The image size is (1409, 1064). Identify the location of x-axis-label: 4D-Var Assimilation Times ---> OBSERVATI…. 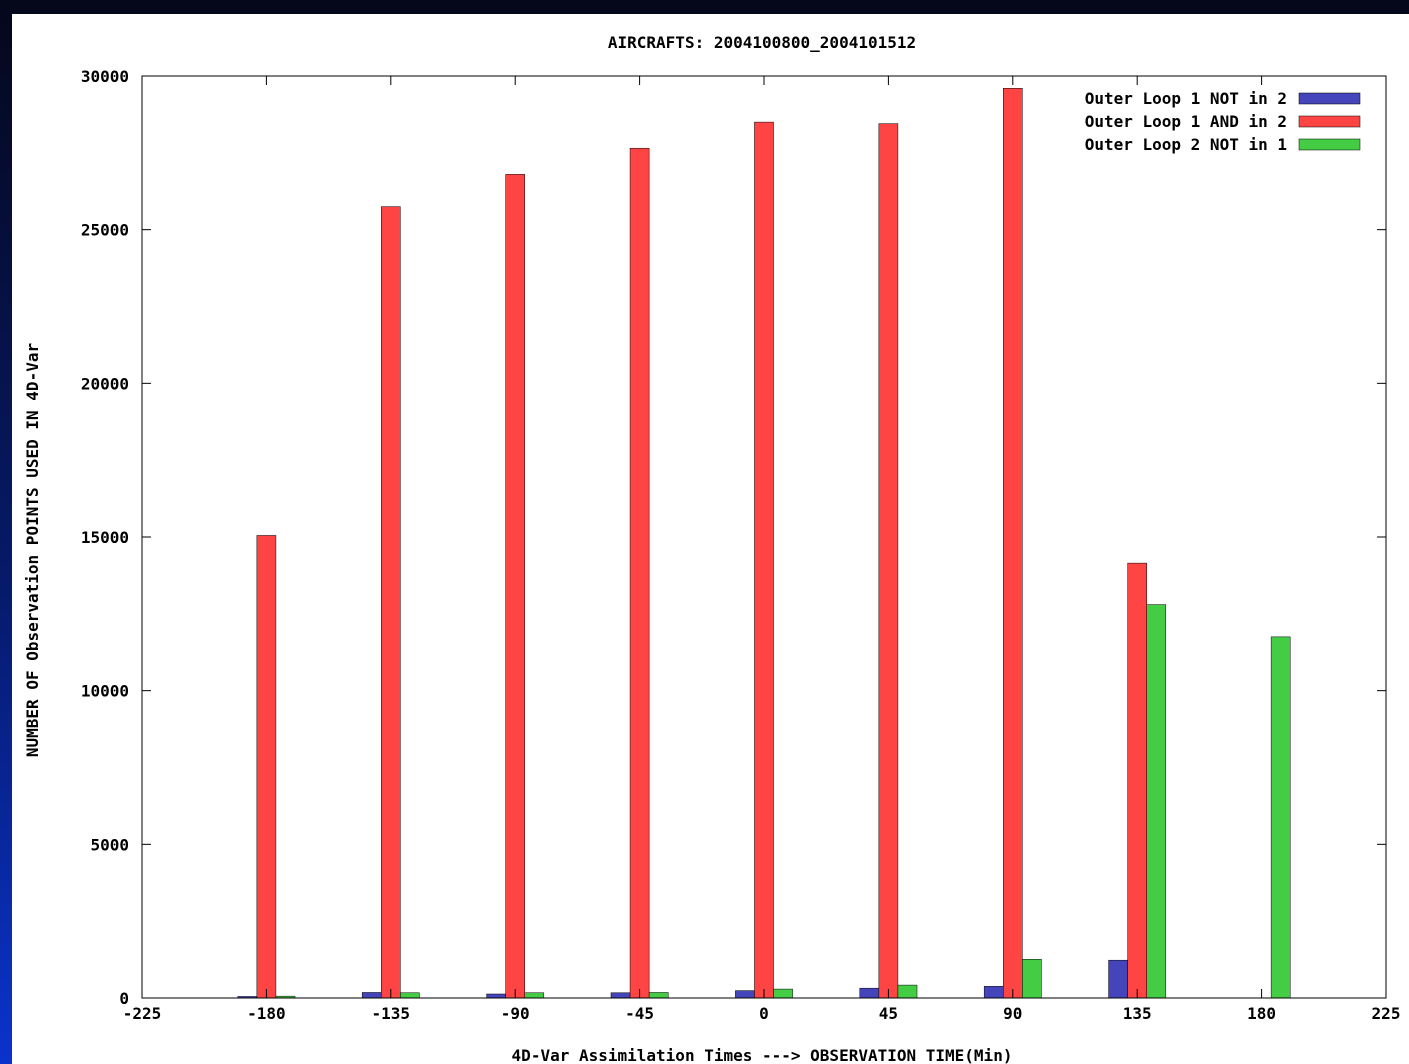
(762, 1055).